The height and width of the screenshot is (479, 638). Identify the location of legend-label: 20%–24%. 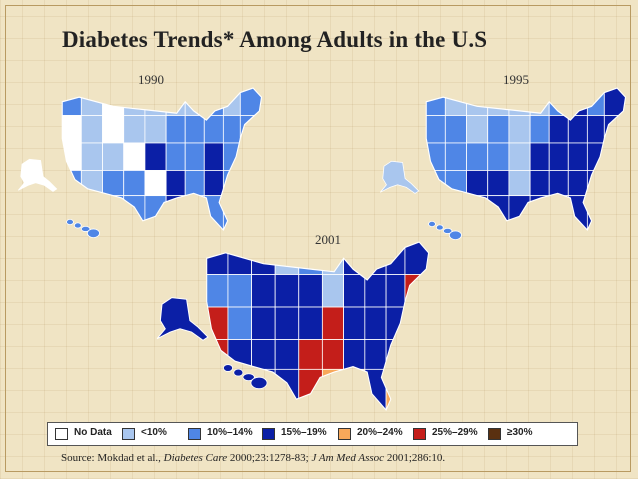
(380, 432).